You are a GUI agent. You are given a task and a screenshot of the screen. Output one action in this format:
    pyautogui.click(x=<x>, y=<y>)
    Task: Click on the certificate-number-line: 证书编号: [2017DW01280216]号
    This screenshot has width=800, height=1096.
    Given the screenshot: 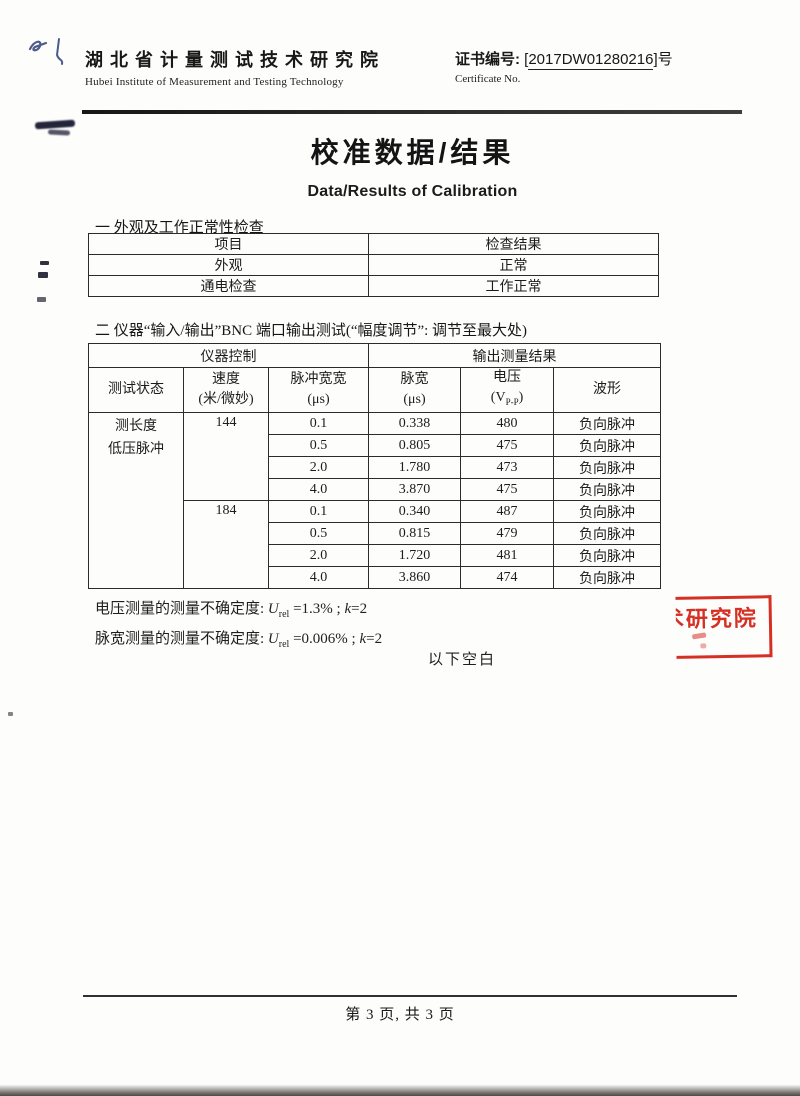 What is the action you would take?
    pyautogui.click(x=564, y=59)
    